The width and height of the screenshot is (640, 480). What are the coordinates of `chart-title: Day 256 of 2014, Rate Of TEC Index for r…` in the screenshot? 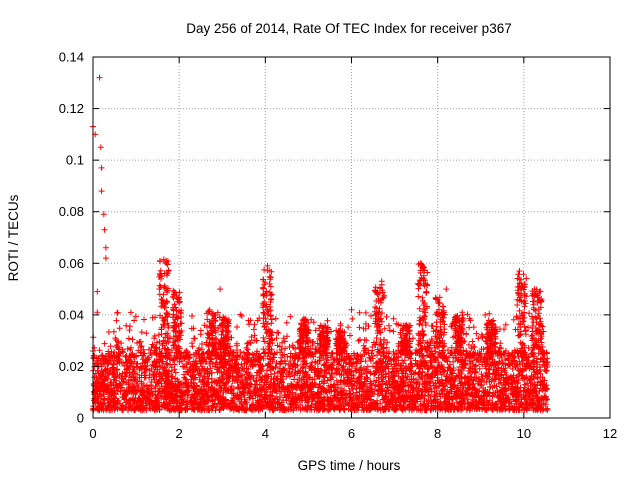 It's located at (348, 28).